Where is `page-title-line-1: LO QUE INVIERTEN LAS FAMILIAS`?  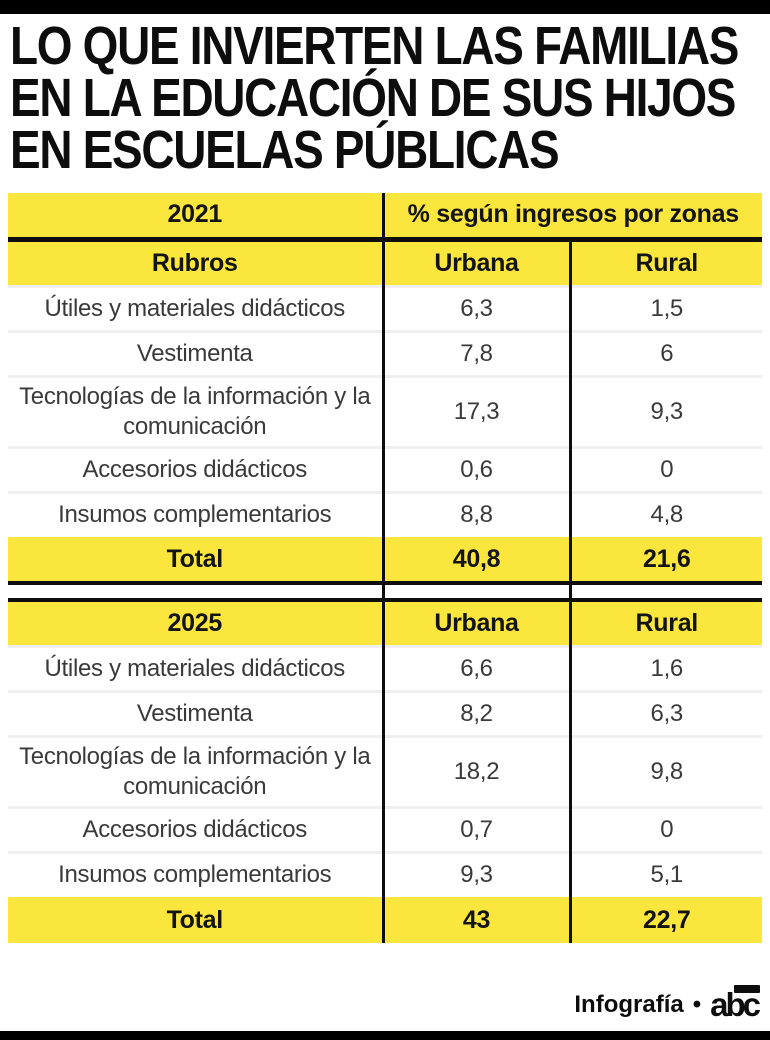
page-title-line-1: LO QUE INVIERTEN LAS FAMILIAS is located at coordinates (374, 46).